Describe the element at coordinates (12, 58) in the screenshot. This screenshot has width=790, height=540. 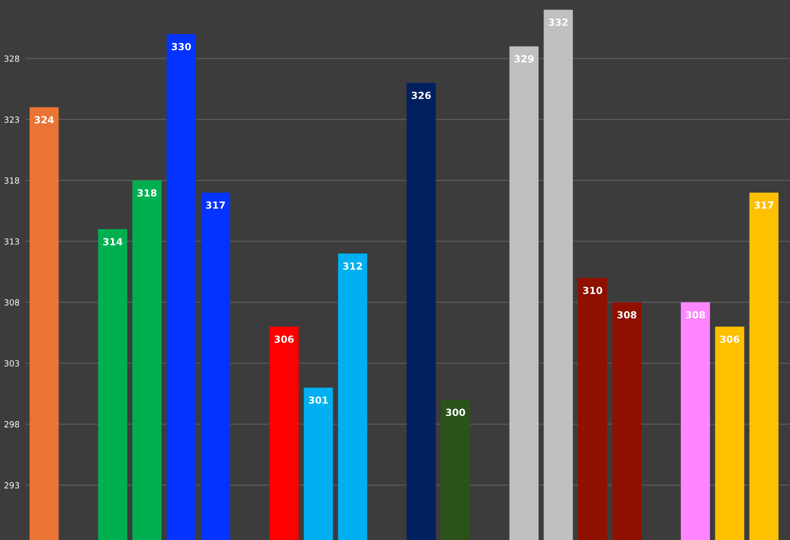
I see `y-tick-label: 328` at that location.